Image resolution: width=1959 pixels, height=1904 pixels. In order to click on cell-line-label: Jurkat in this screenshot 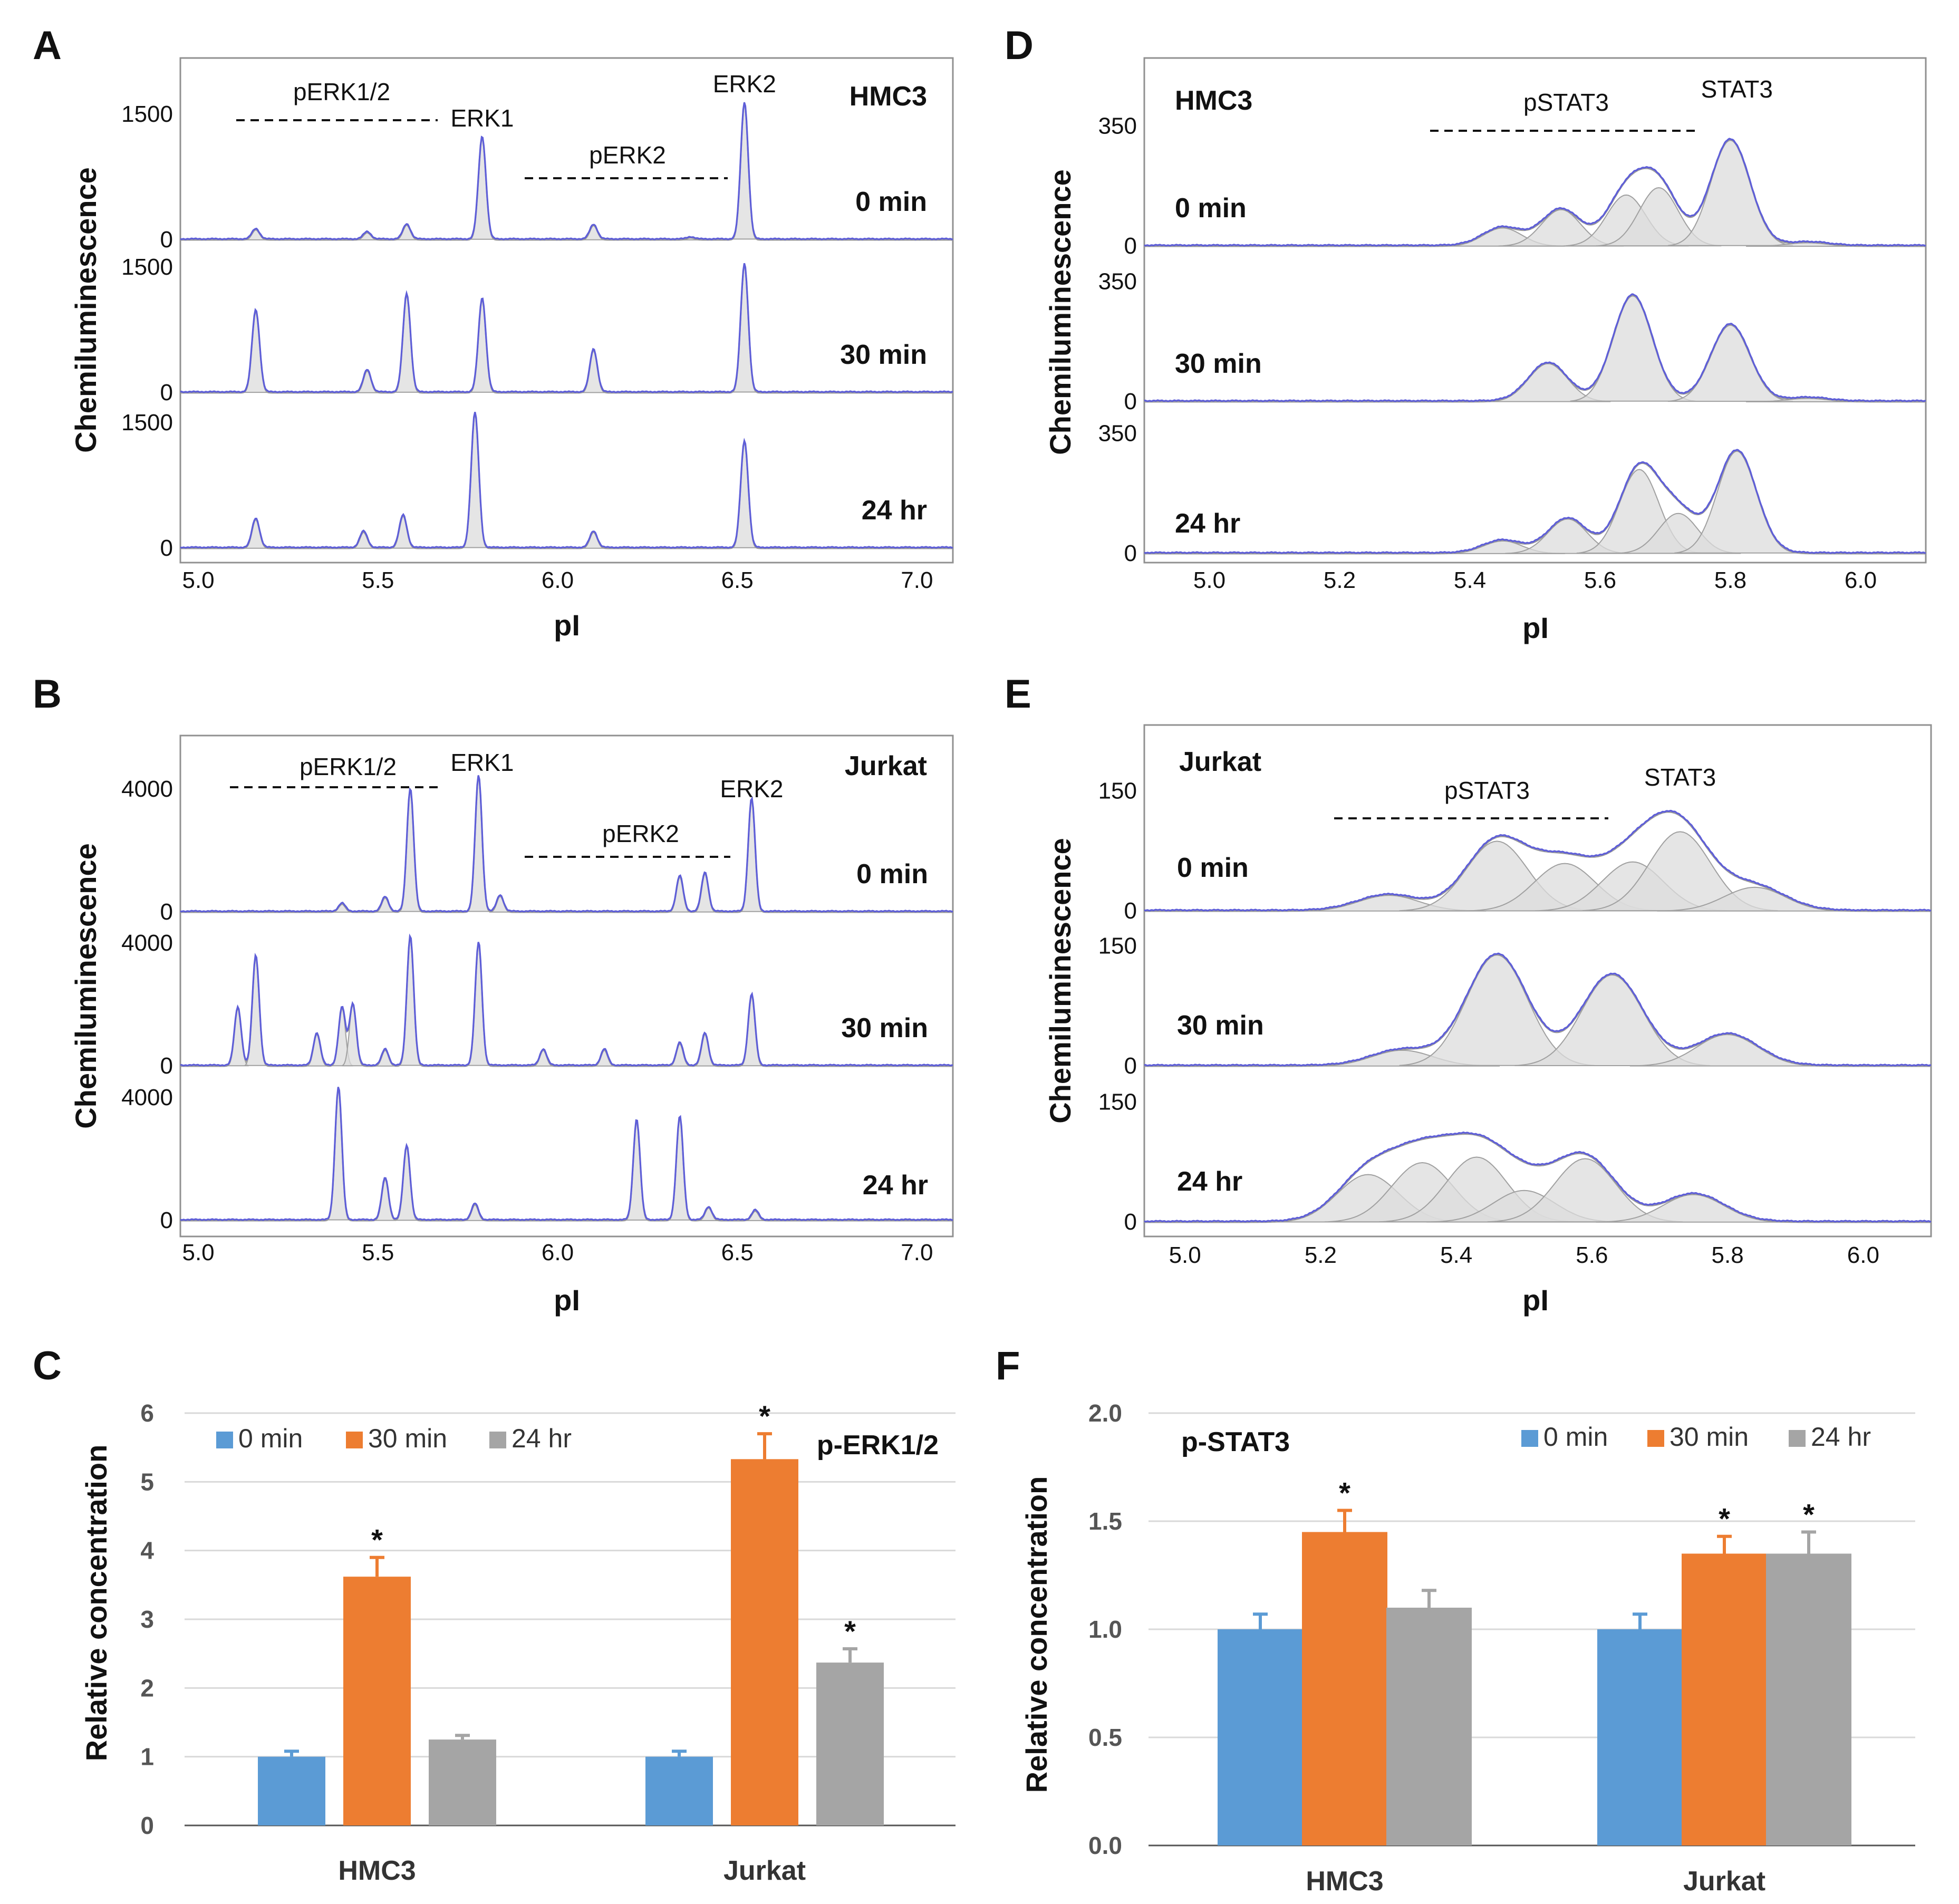, I will do `click(1220, 762)`.